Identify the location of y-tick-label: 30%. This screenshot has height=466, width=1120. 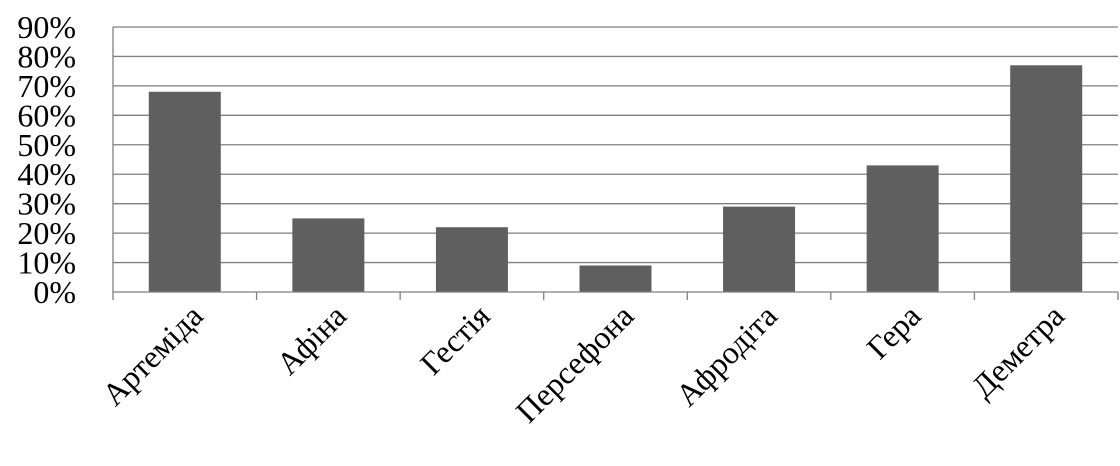
(46, 204).